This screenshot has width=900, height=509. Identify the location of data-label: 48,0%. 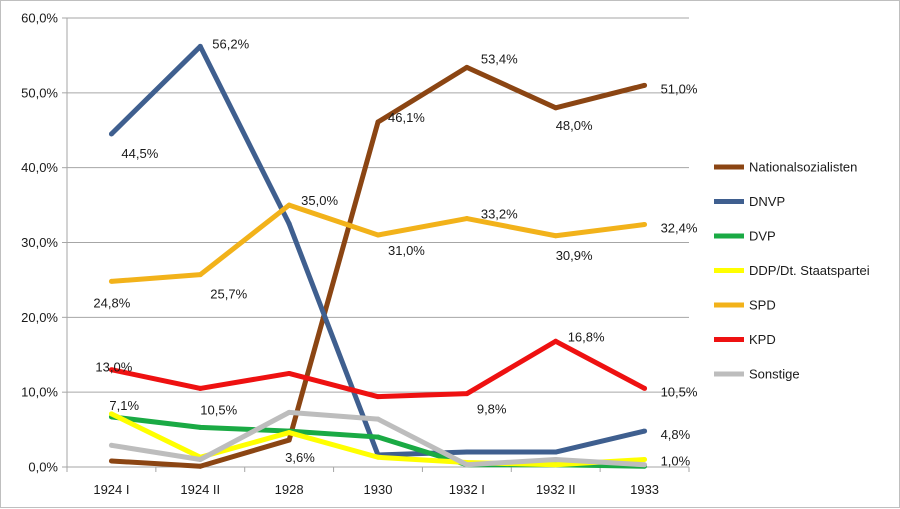
(574, 125).